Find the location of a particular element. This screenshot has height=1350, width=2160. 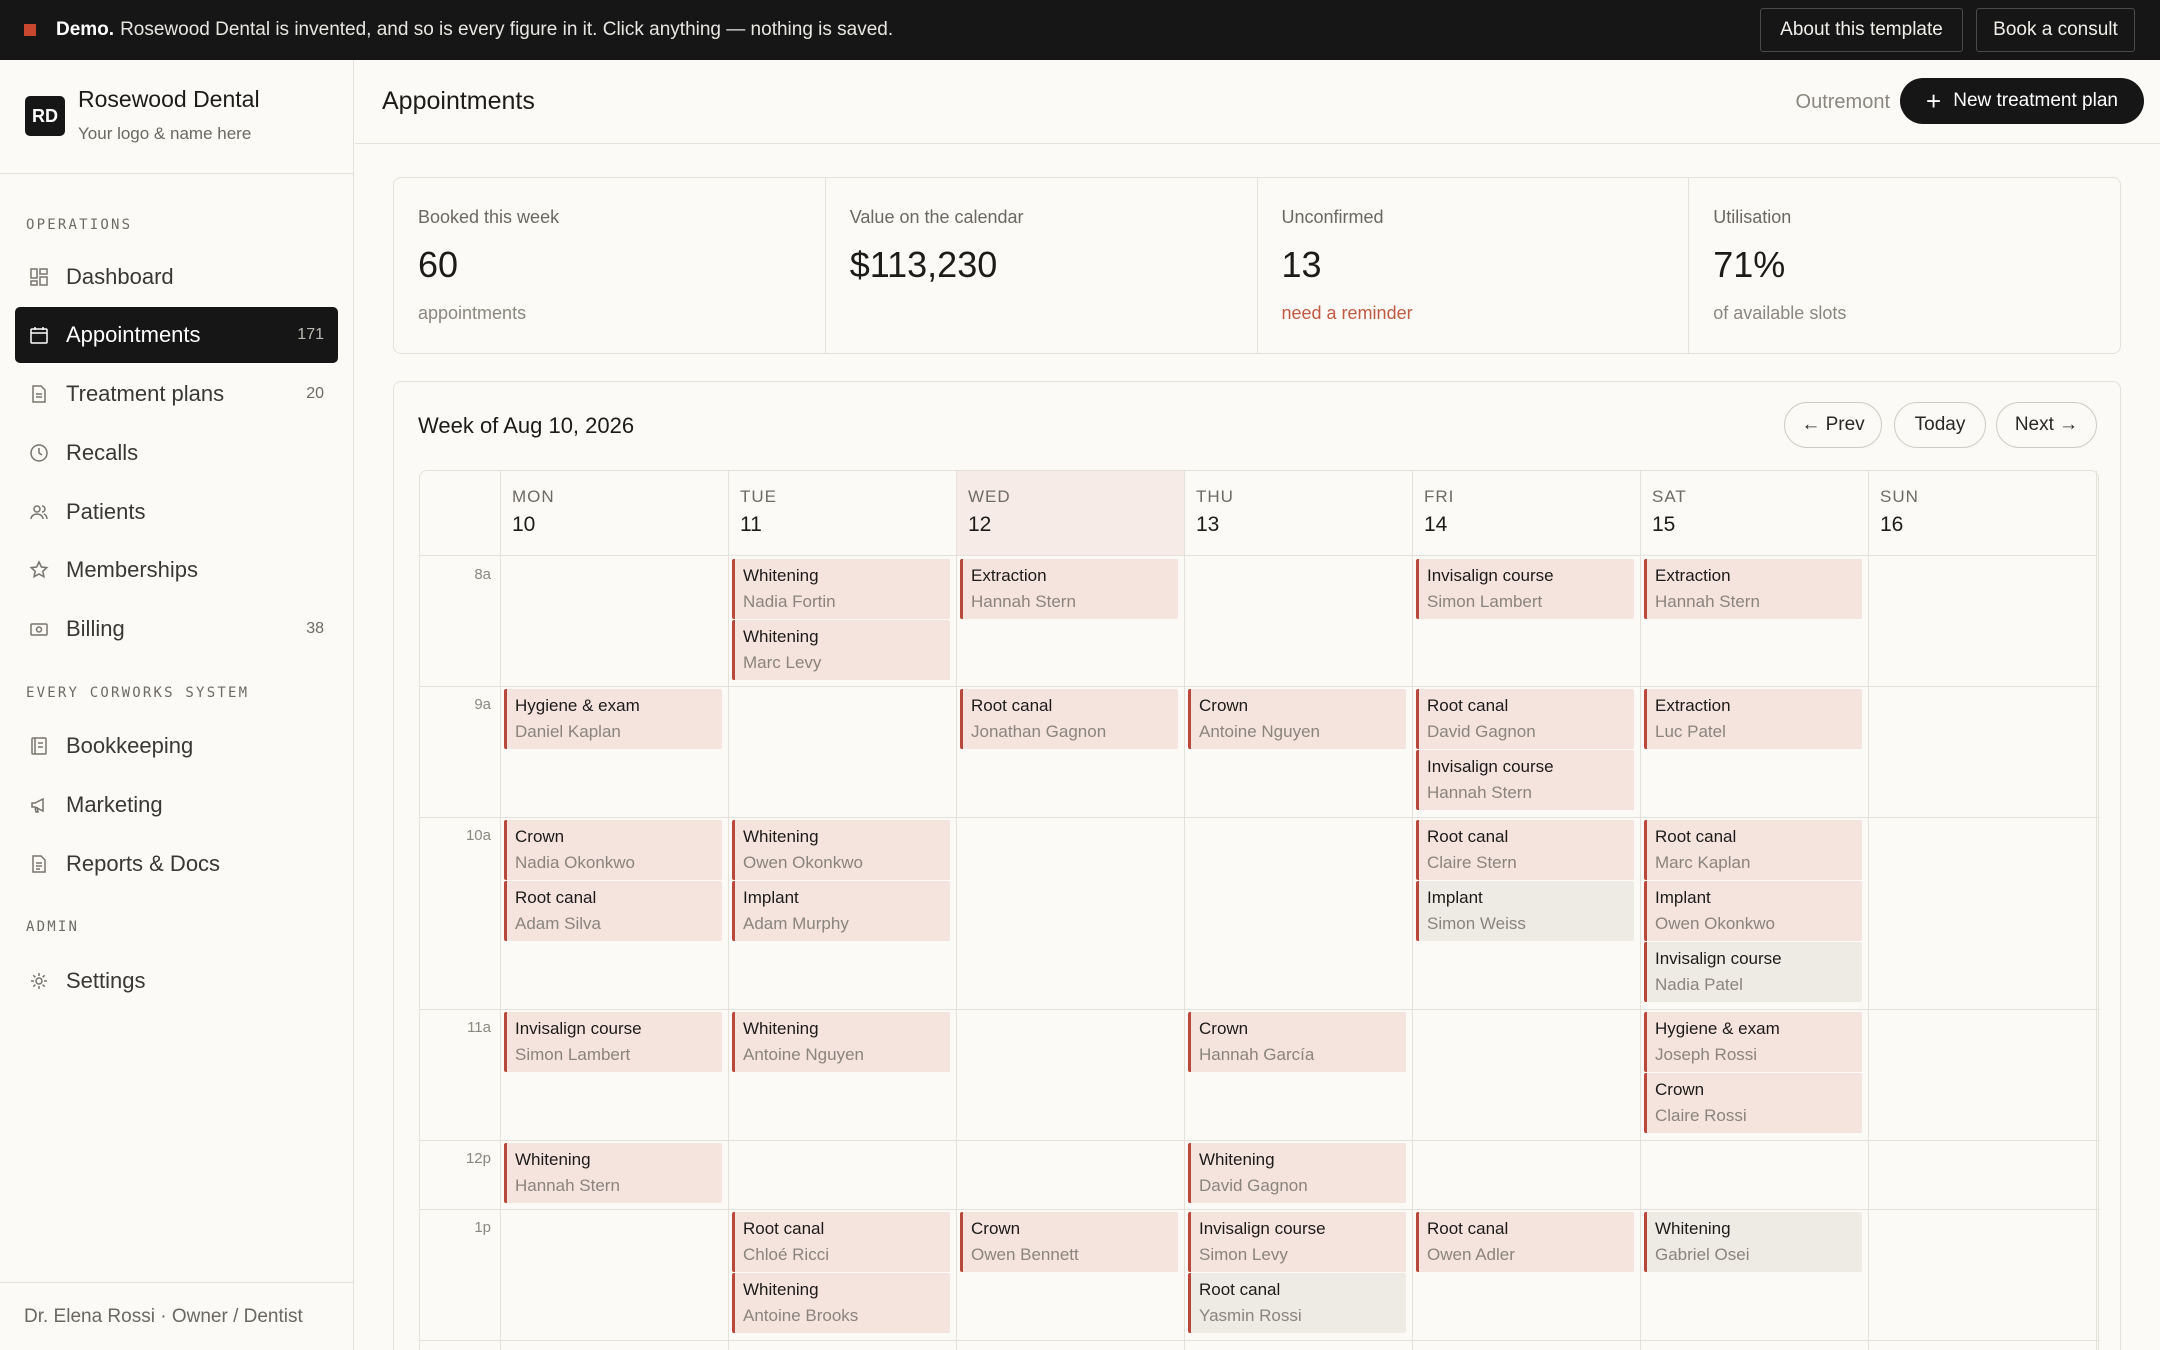

appointment-card: Invisalign course Hannah Stern is located at coordinates (1525, 780).